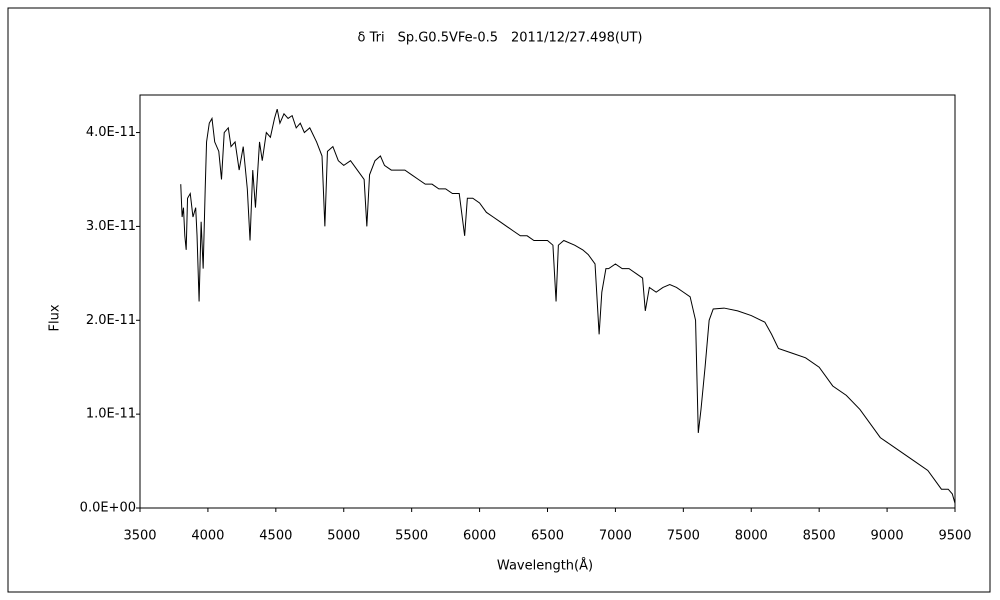 Image resolution: width=1000 pixels, height=600 pixels. What do you see at coordinates (545, 566) in the screenshot?
I see `x-axis-label: Wavelength(Å)` at bounding box center [545, 566].